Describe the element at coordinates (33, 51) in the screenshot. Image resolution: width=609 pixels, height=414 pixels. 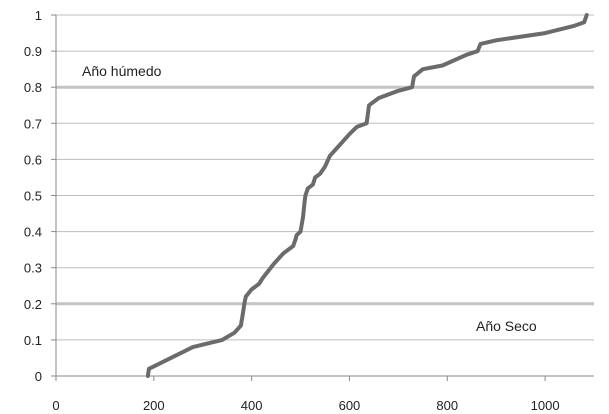
I see `y-tick-label: 0.9` at that location.